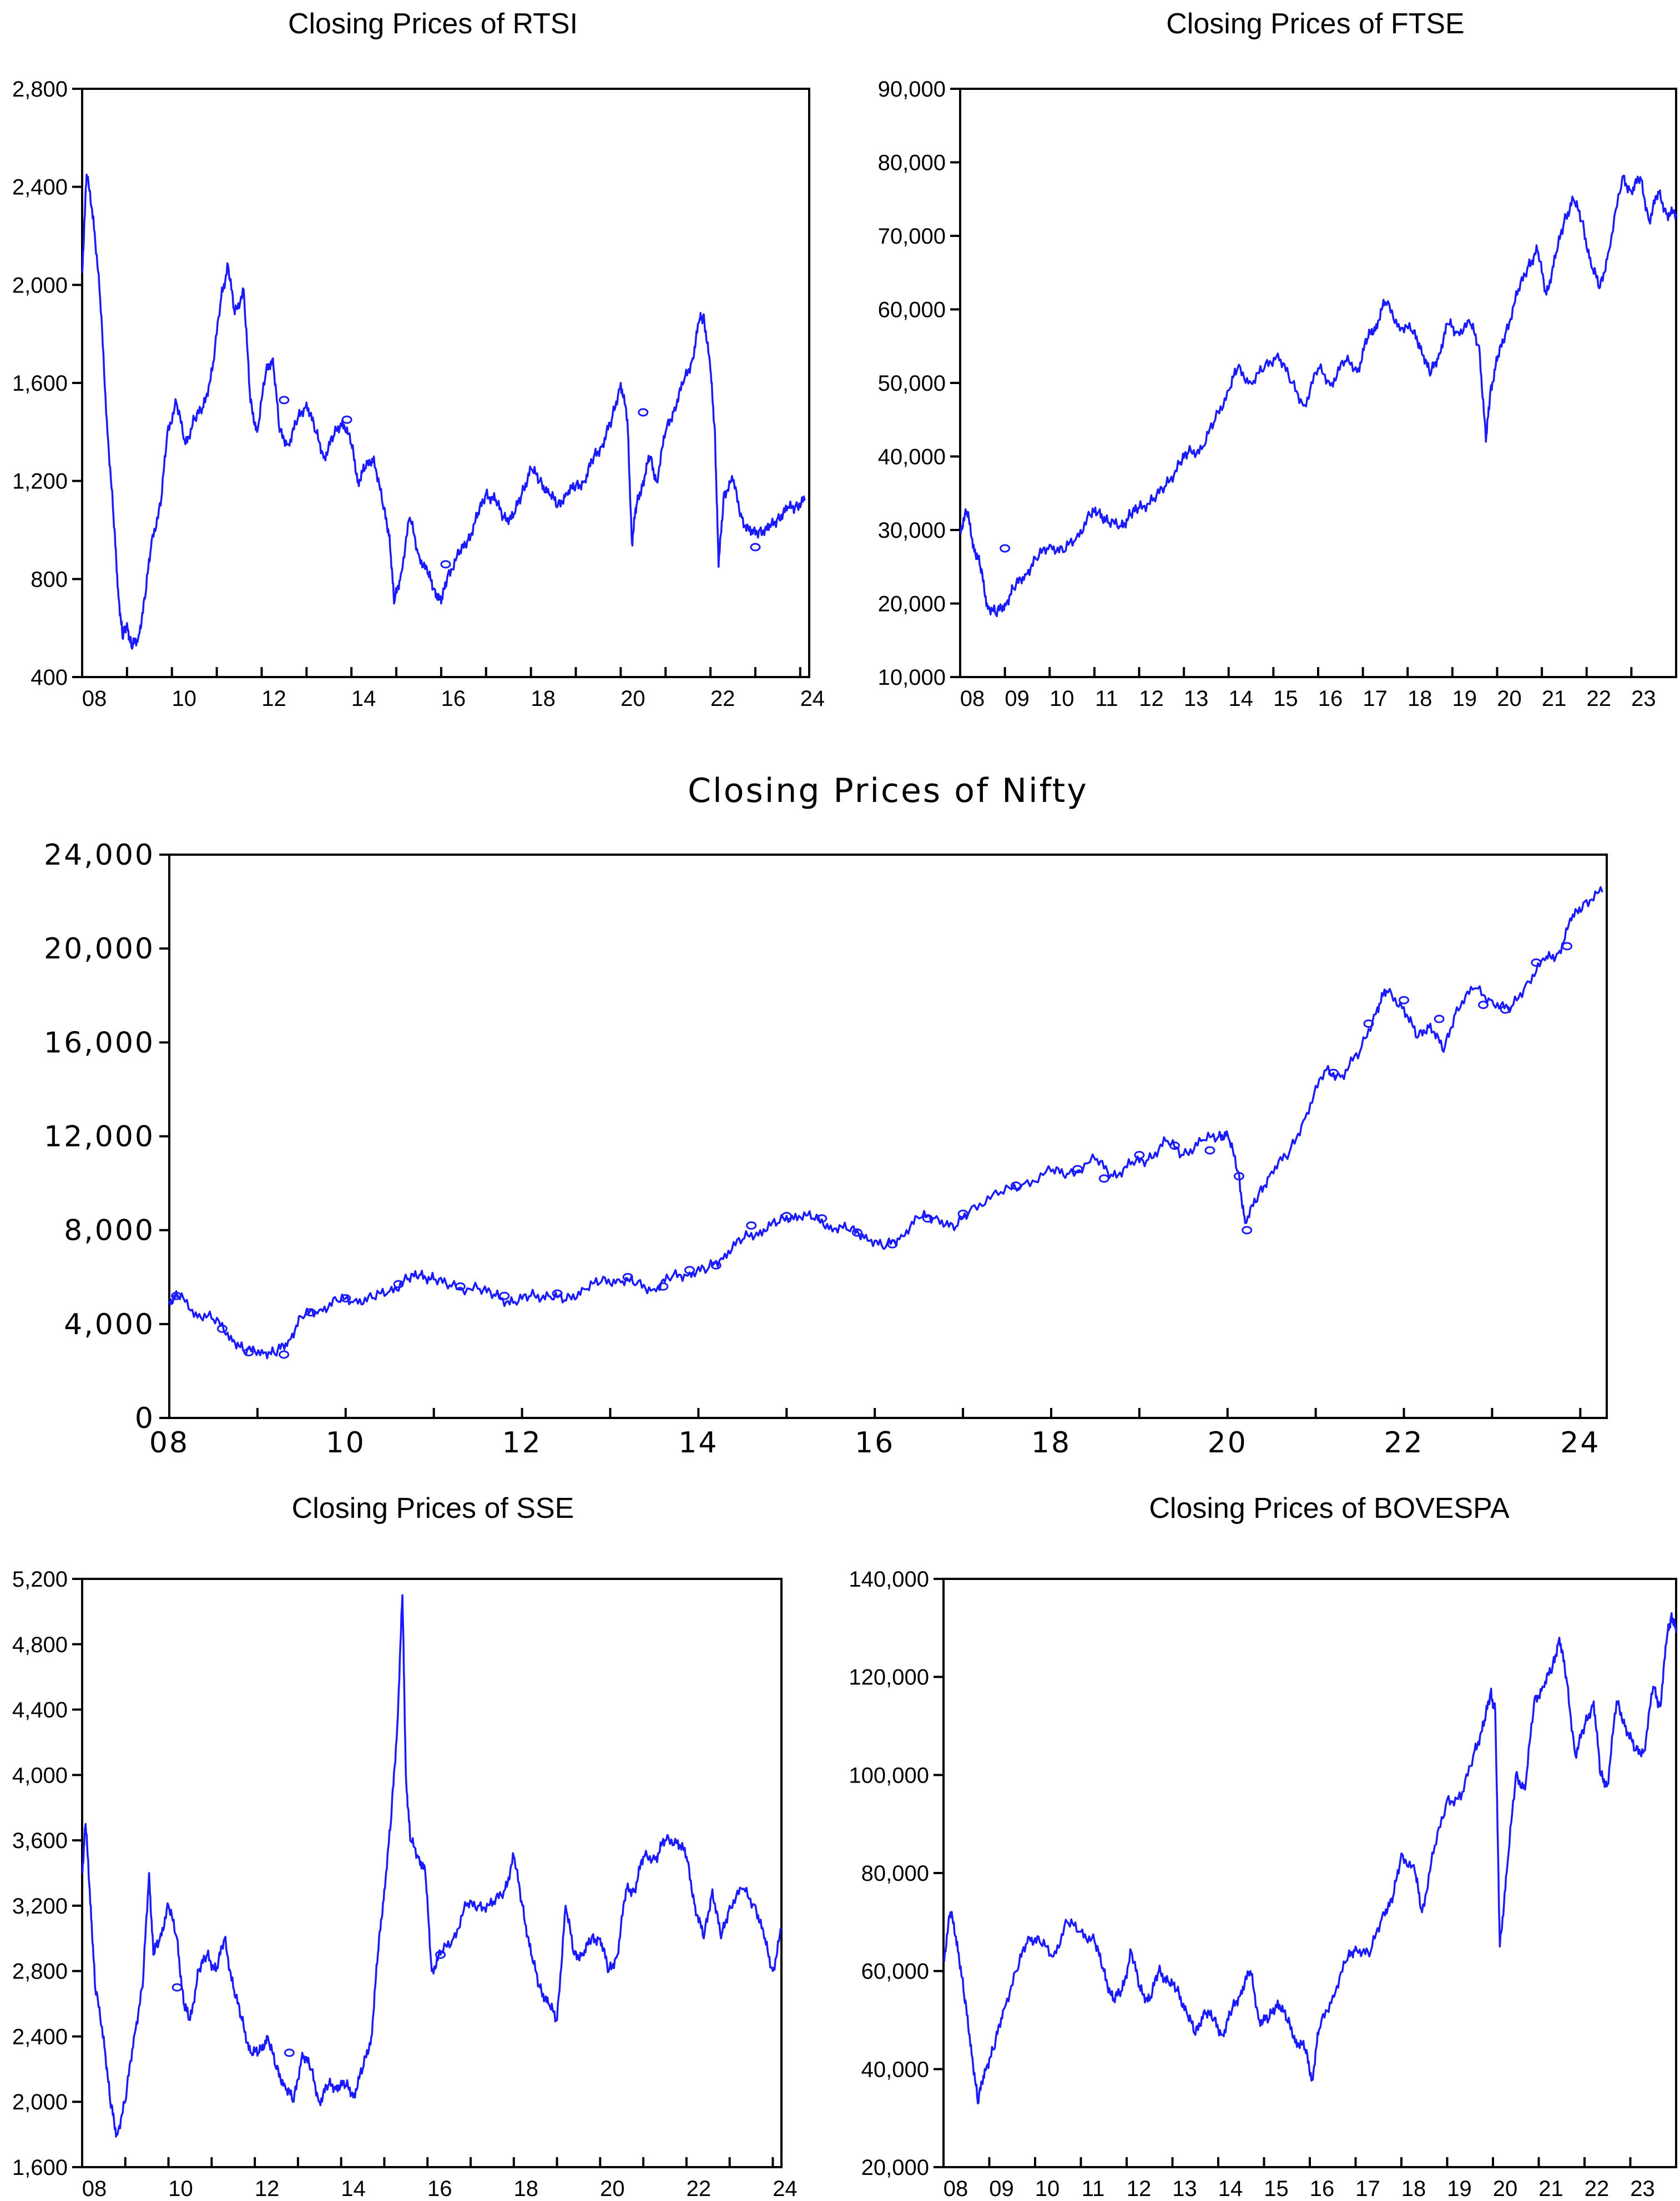 Image resolution: width=1680 pixels, height=2201 pixels. Describe the element at coordinates (1230, 2189) in the screenshot. I see `x-tick-label-bovespa: 14` at that location.